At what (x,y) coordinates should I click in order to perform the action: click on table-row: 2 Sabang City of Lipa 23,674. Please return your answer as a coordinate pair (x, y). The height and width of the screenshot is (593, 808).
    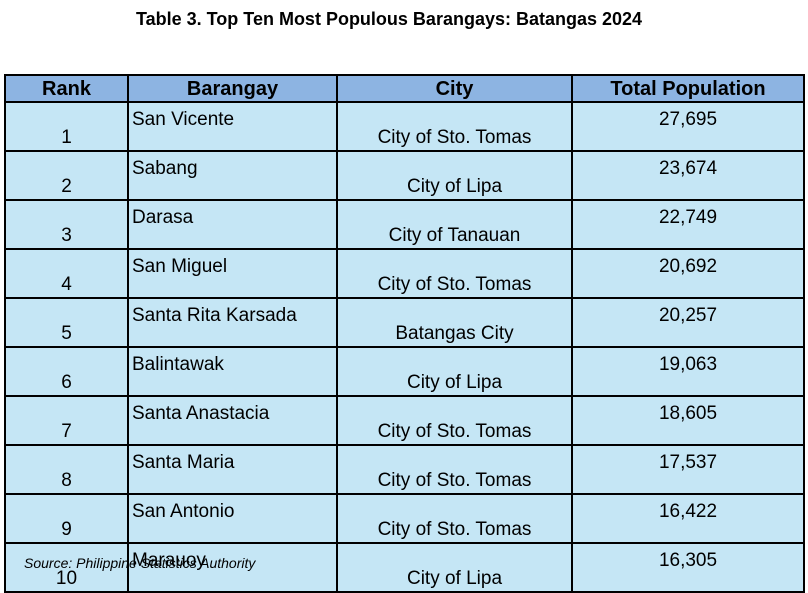
    Looking at the image, I should click on (404, 175).